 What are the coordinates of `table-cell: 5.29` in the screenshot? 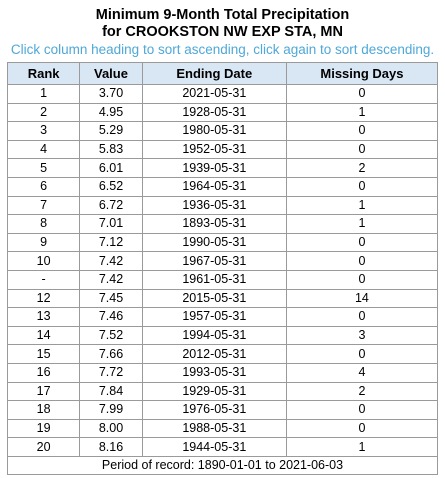 It's located at (111, 131).